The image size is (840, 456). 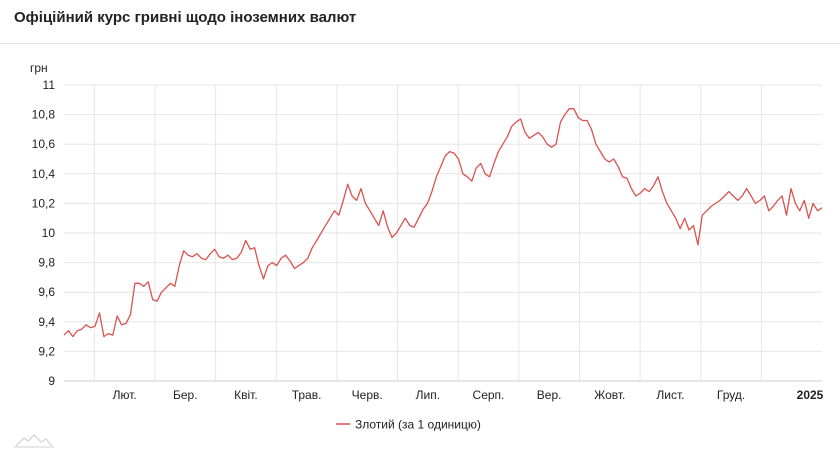 What do you see at coordinates (125, 395) in the screenshot?
I see `x-tick-label: Лют.` at bounding box center [125, 395].